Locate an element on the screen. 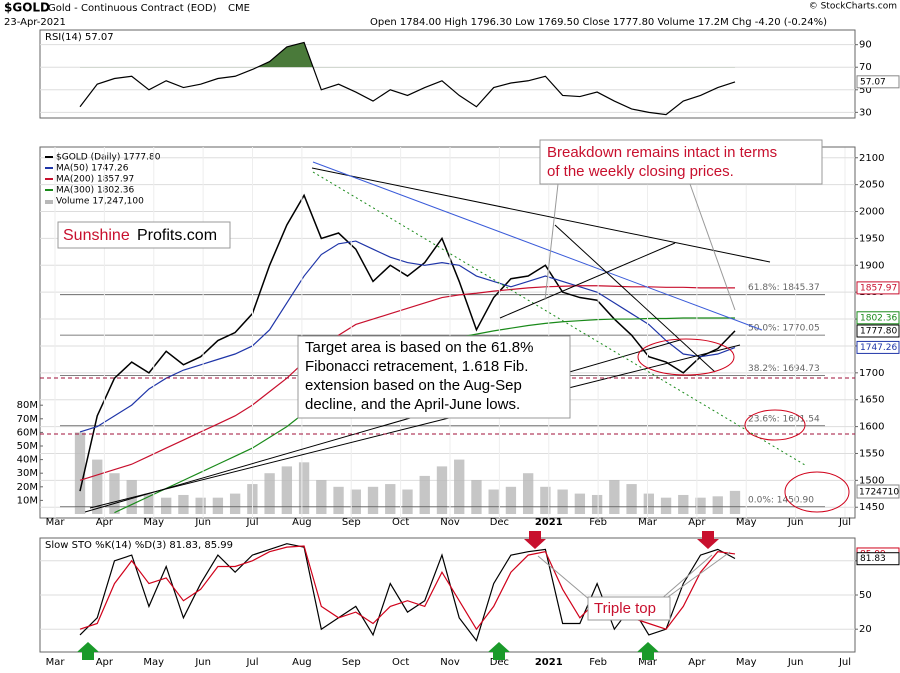 The height and width of the screenshot is (673, 900). price-tag: 57.07 is located at coordinates (873, 82).